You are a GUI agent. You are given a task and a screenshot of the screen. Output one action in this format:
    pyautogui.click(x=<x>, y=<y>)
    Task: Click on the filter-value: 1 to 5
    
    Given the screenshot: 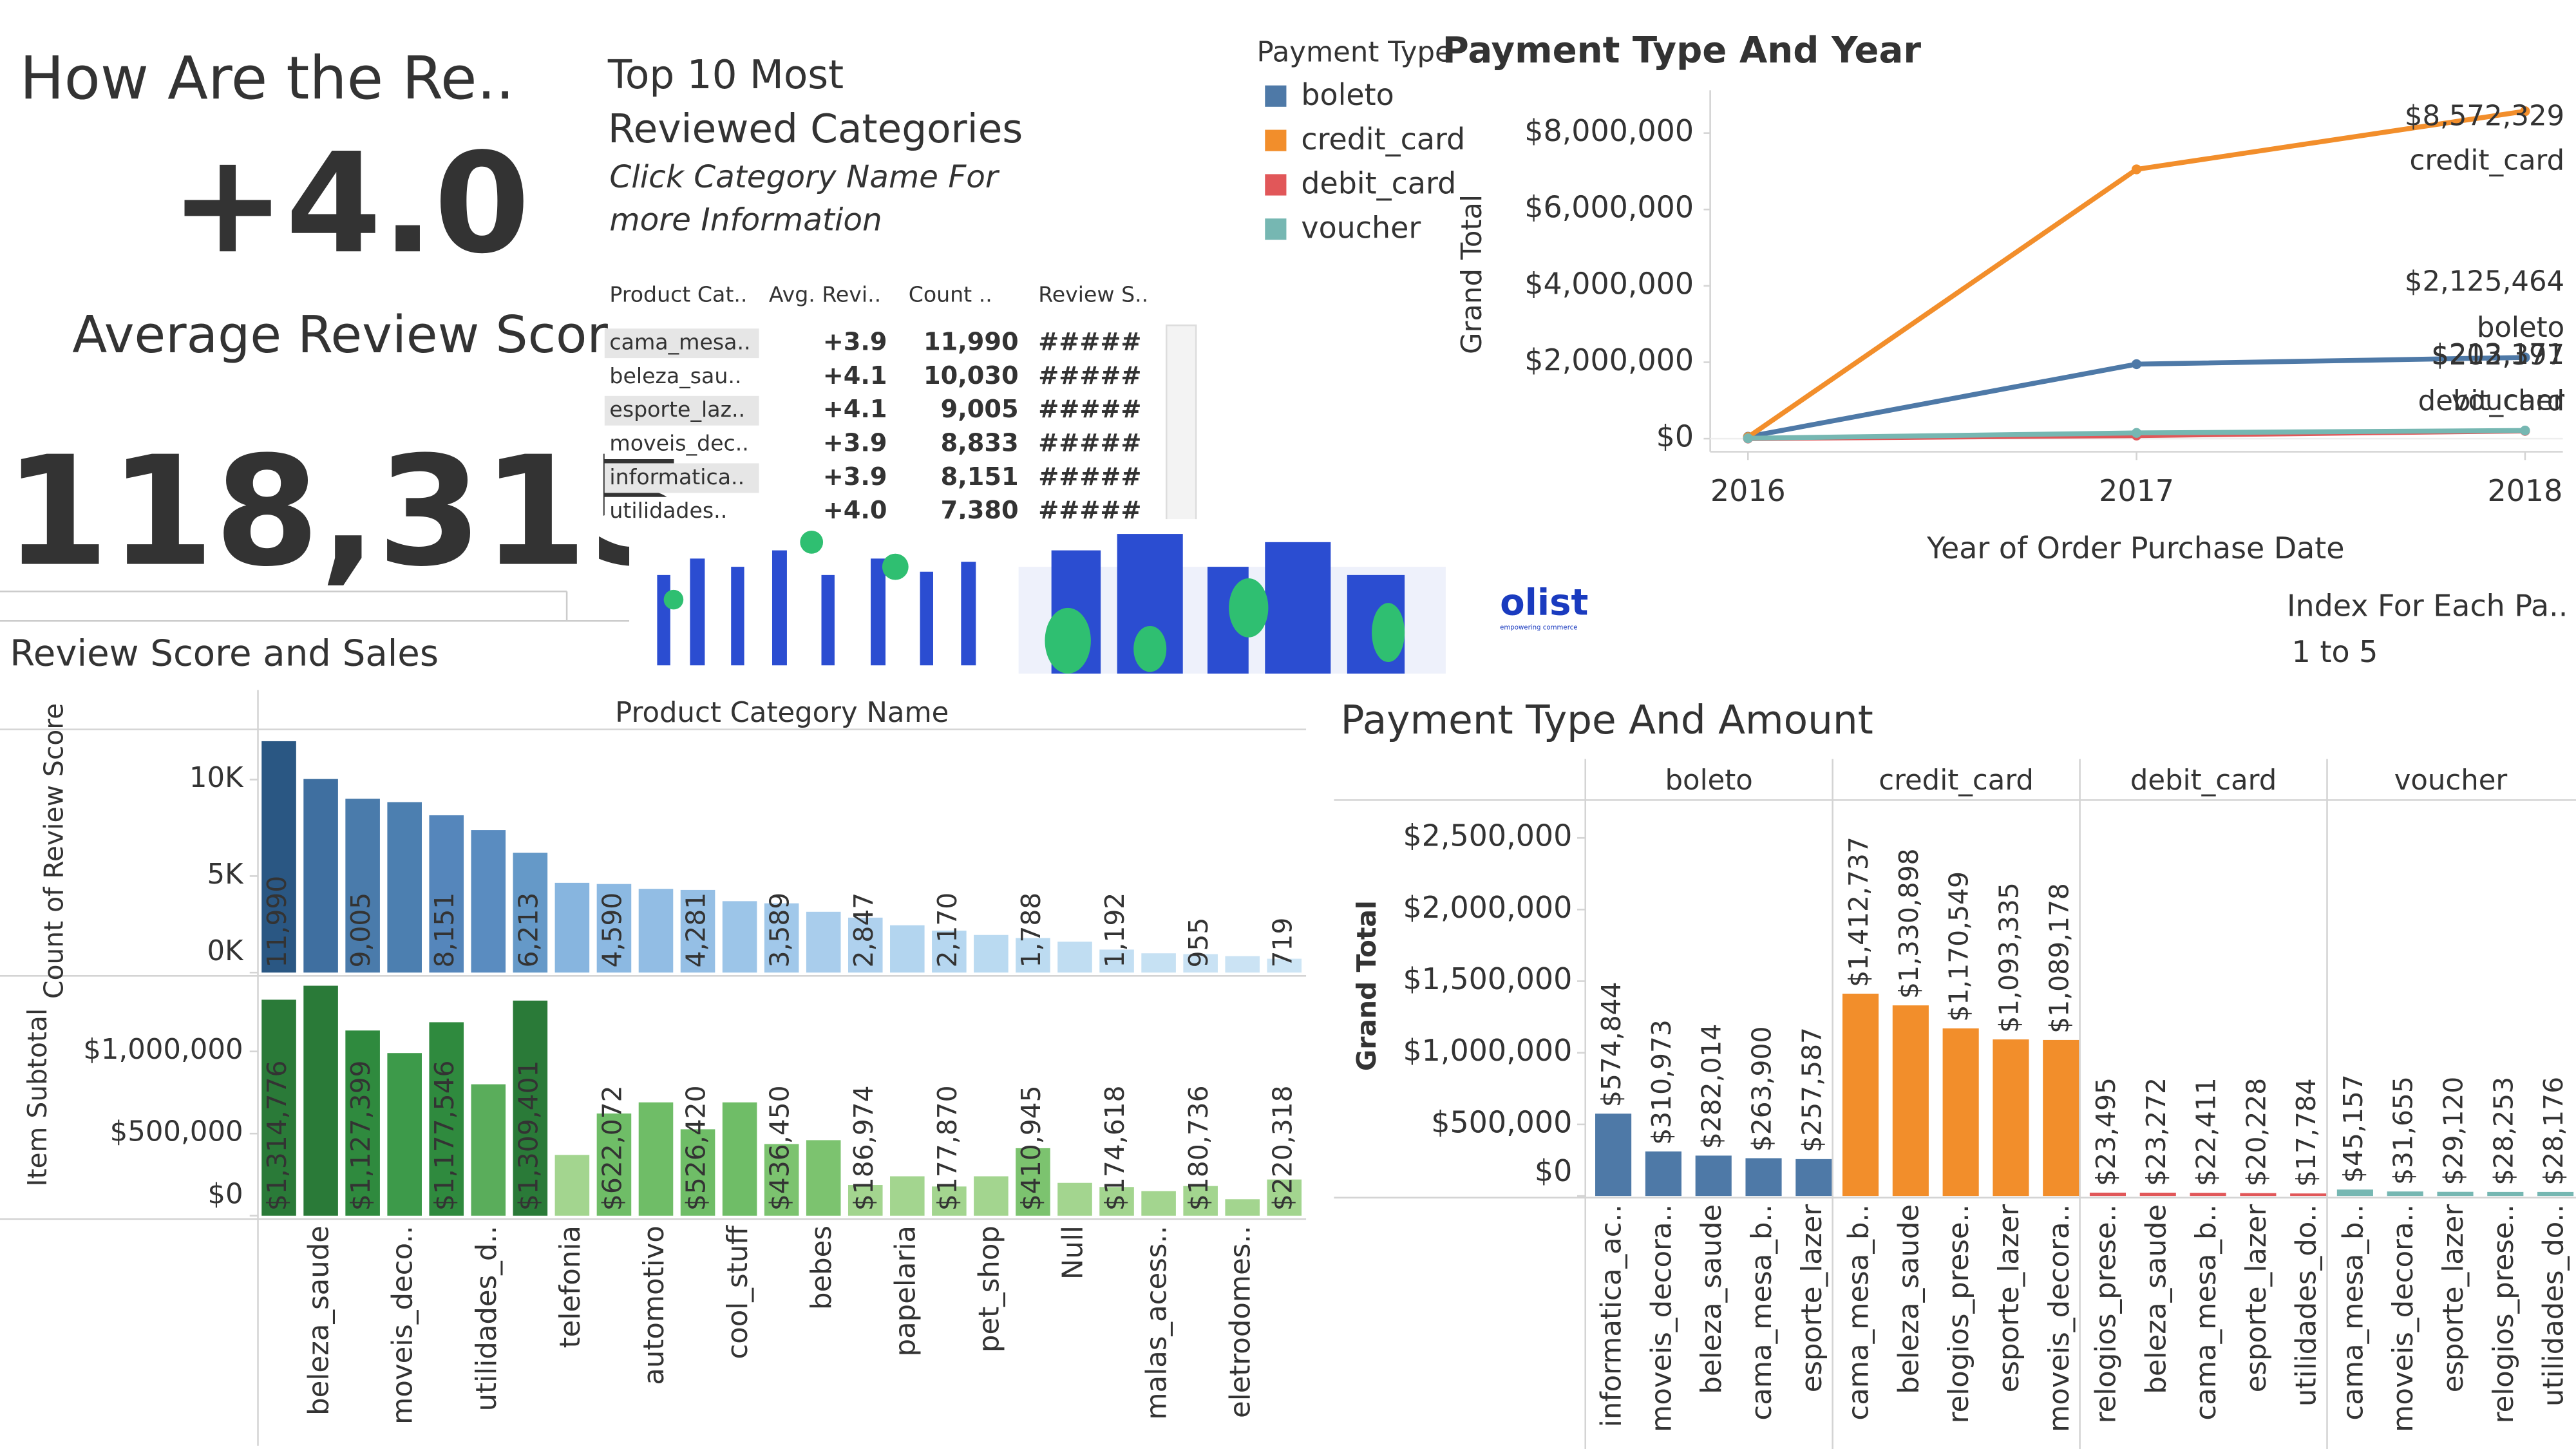 What is the action you would take?
    pyautogui.click(x=2335, y=651)
    